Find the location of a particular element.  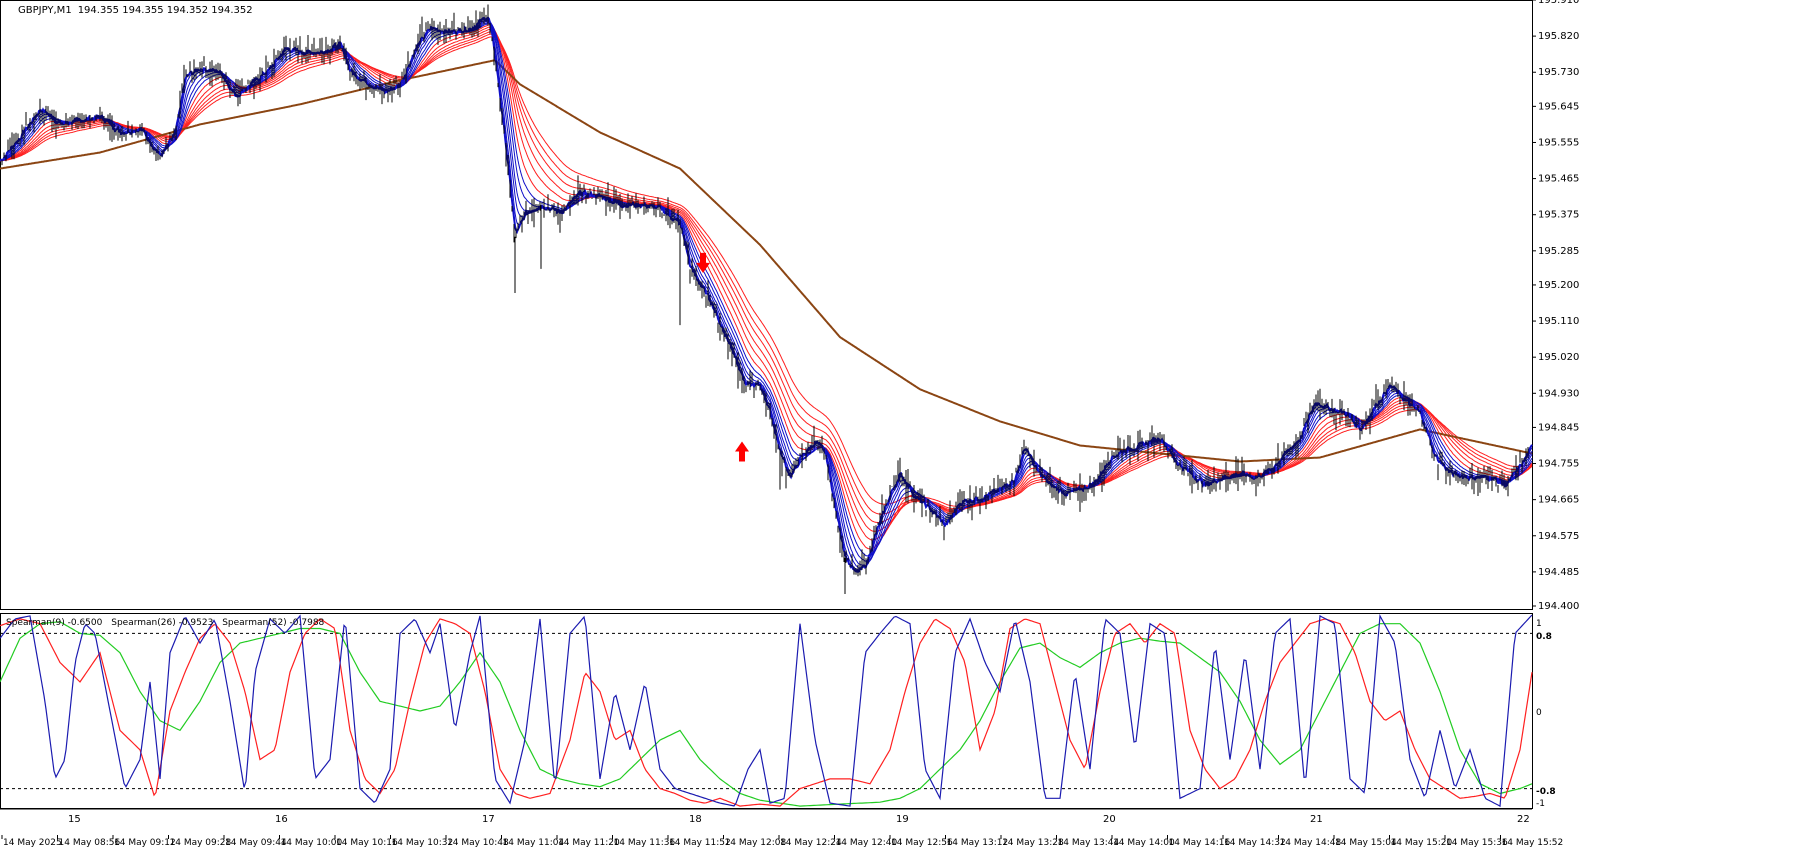

legend-spearman9: Spearman(9) -0.6500 is located at coordinates (54, 623).